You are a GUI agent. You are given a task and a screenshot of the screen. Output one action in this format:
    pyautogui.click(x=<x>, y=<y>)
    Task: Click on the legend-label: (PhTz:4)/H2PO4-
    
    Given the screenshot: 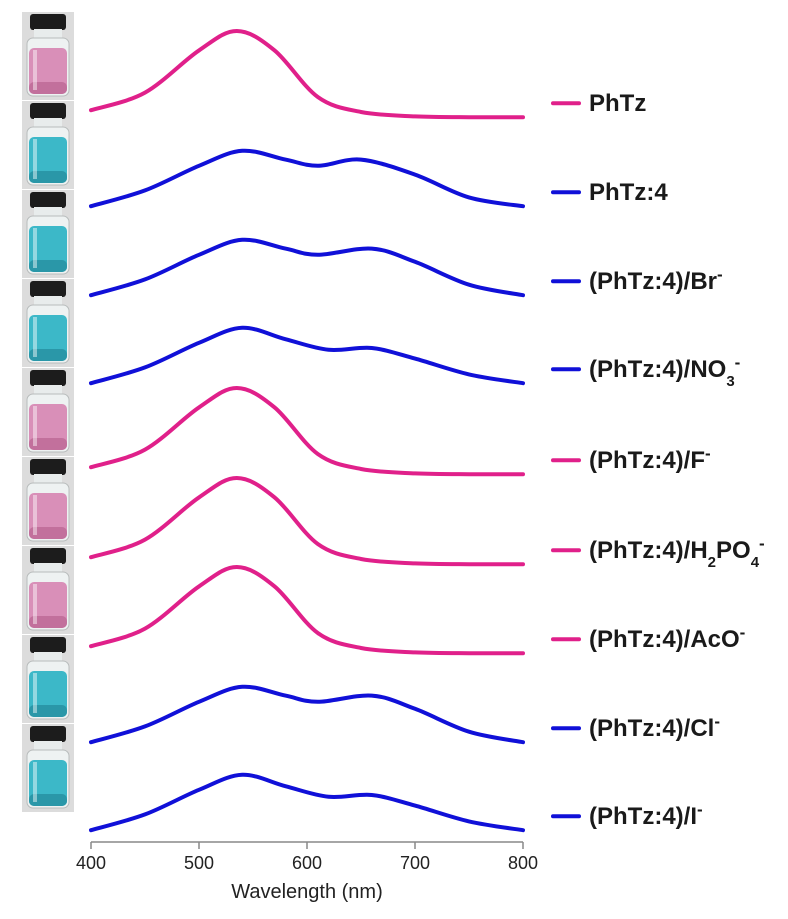 What is the action you would take?
    pyautogui.click(x=677, y=552)
    